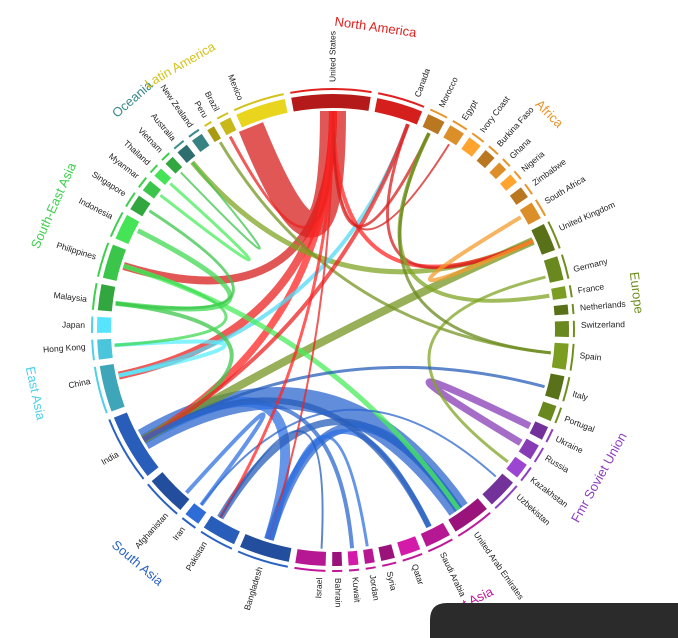  I want to click on country-label: Singapore, so click(109, 184).